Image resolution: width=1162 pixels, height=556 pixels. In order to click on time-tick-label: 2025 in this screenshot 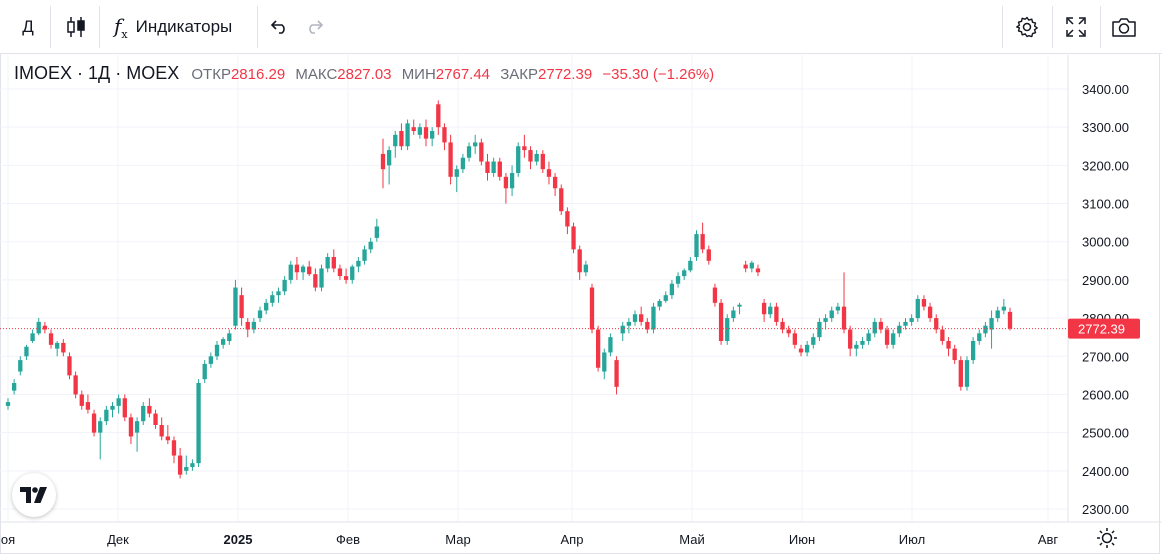, I will do `click(238, 539)`.